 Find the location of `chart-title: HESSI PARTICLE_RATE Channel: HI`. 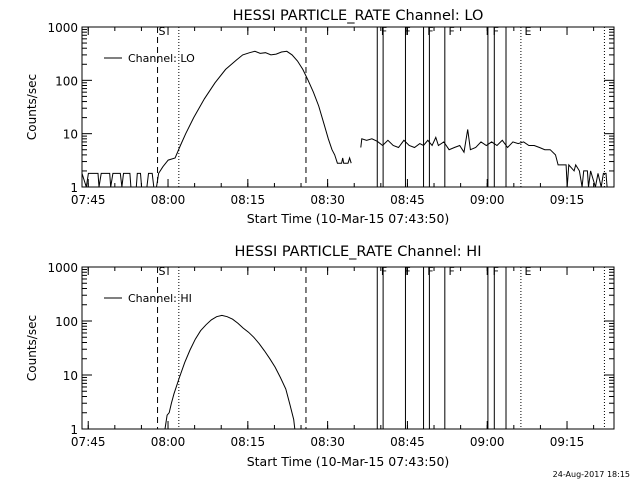

chart-title: HESSI PARTICLE_RATE Channel: HI is located at coordinates (358, 252).